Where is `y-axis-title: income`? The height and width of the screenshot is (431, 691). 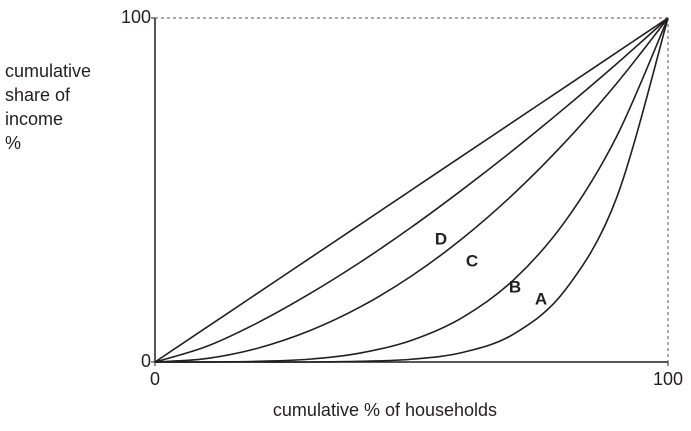
y-axis-title: income is located at coordinates (34, 119).